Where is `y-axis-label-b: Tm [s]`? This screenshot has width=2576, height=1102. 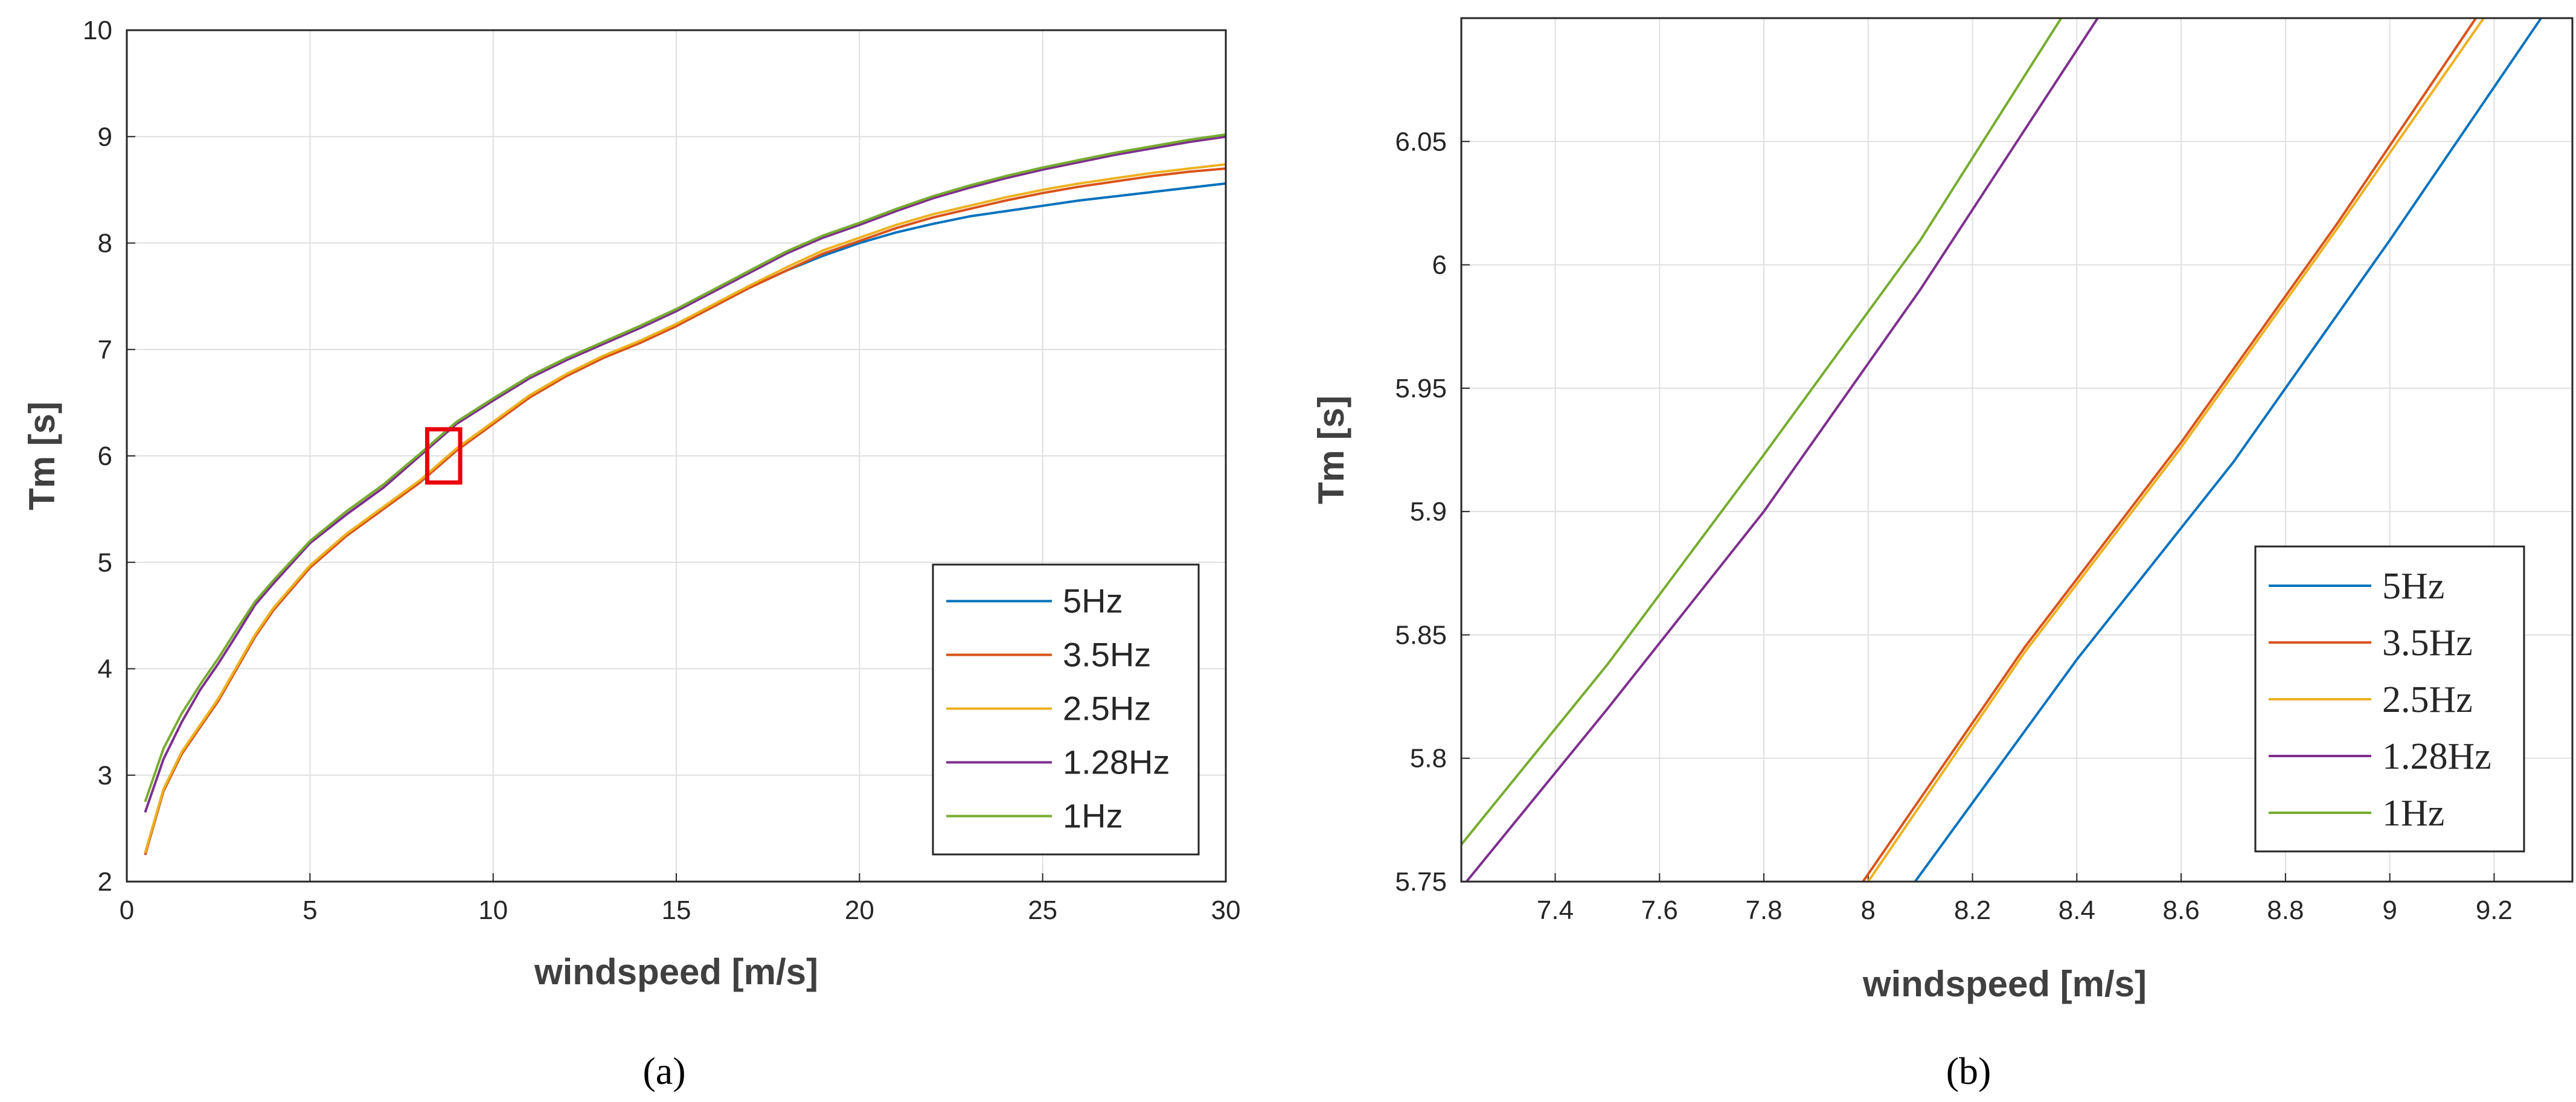
y-axis-label-b: Tm [s] is located at coordinates (1331, 450).